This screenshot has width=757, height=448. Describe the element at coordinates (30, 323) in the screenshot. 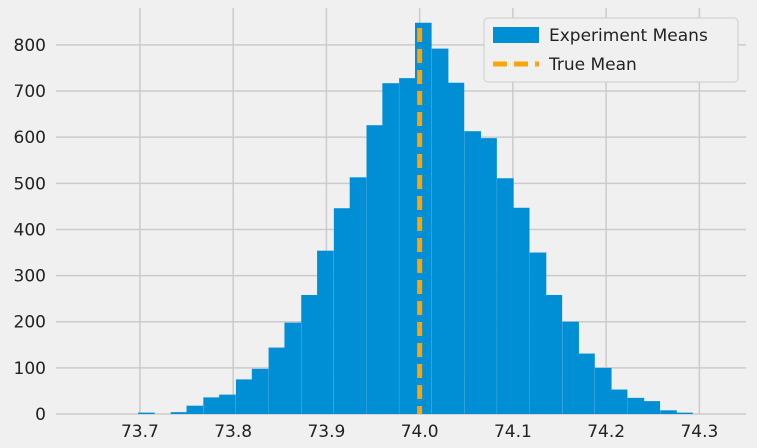

I see `y-tick-label: 200` at that location.